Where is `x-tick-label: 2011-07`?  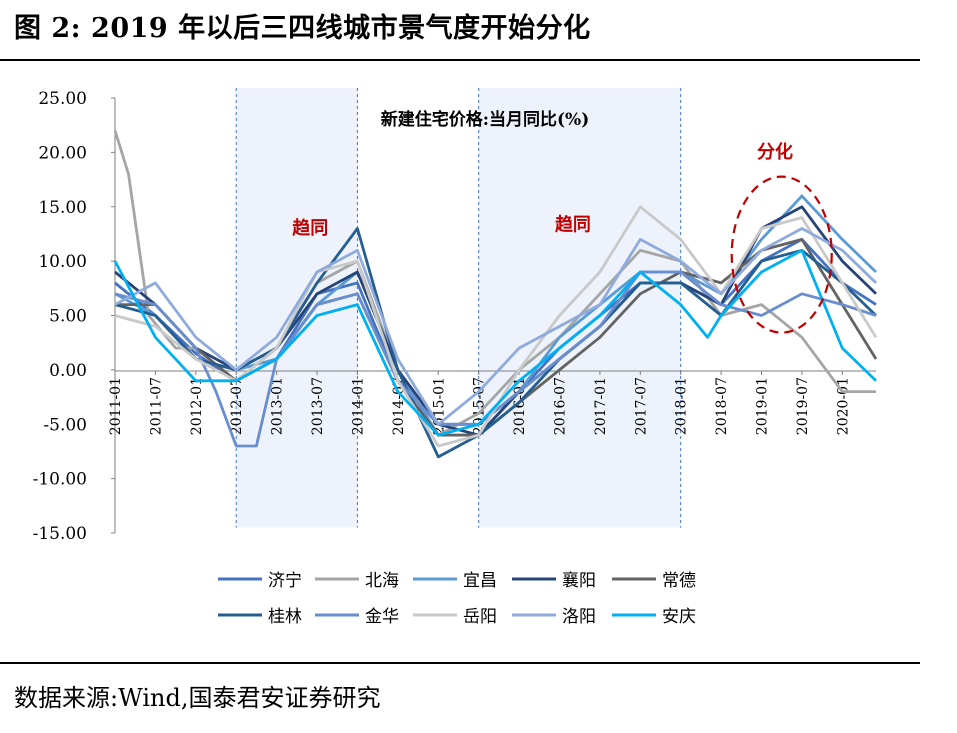 x-tick-label: 2011-07 is located at coordinates (156, 406).